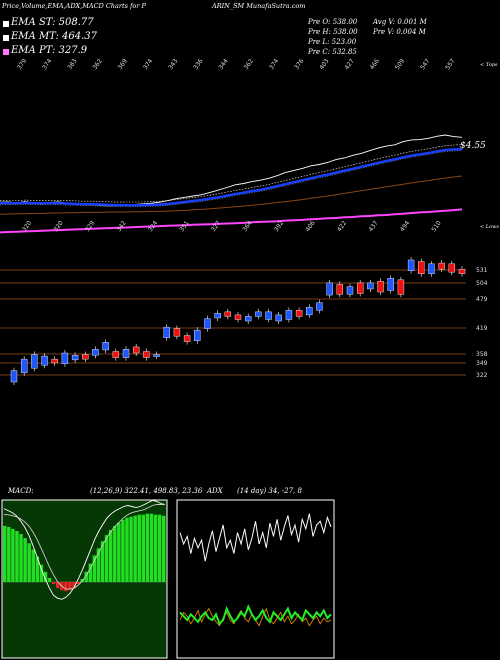 Image resolution: width=500 pixels, height=660 pixels. I want to click on legend-ema-pt: EMA PT: 327.9, so click(49, 50).